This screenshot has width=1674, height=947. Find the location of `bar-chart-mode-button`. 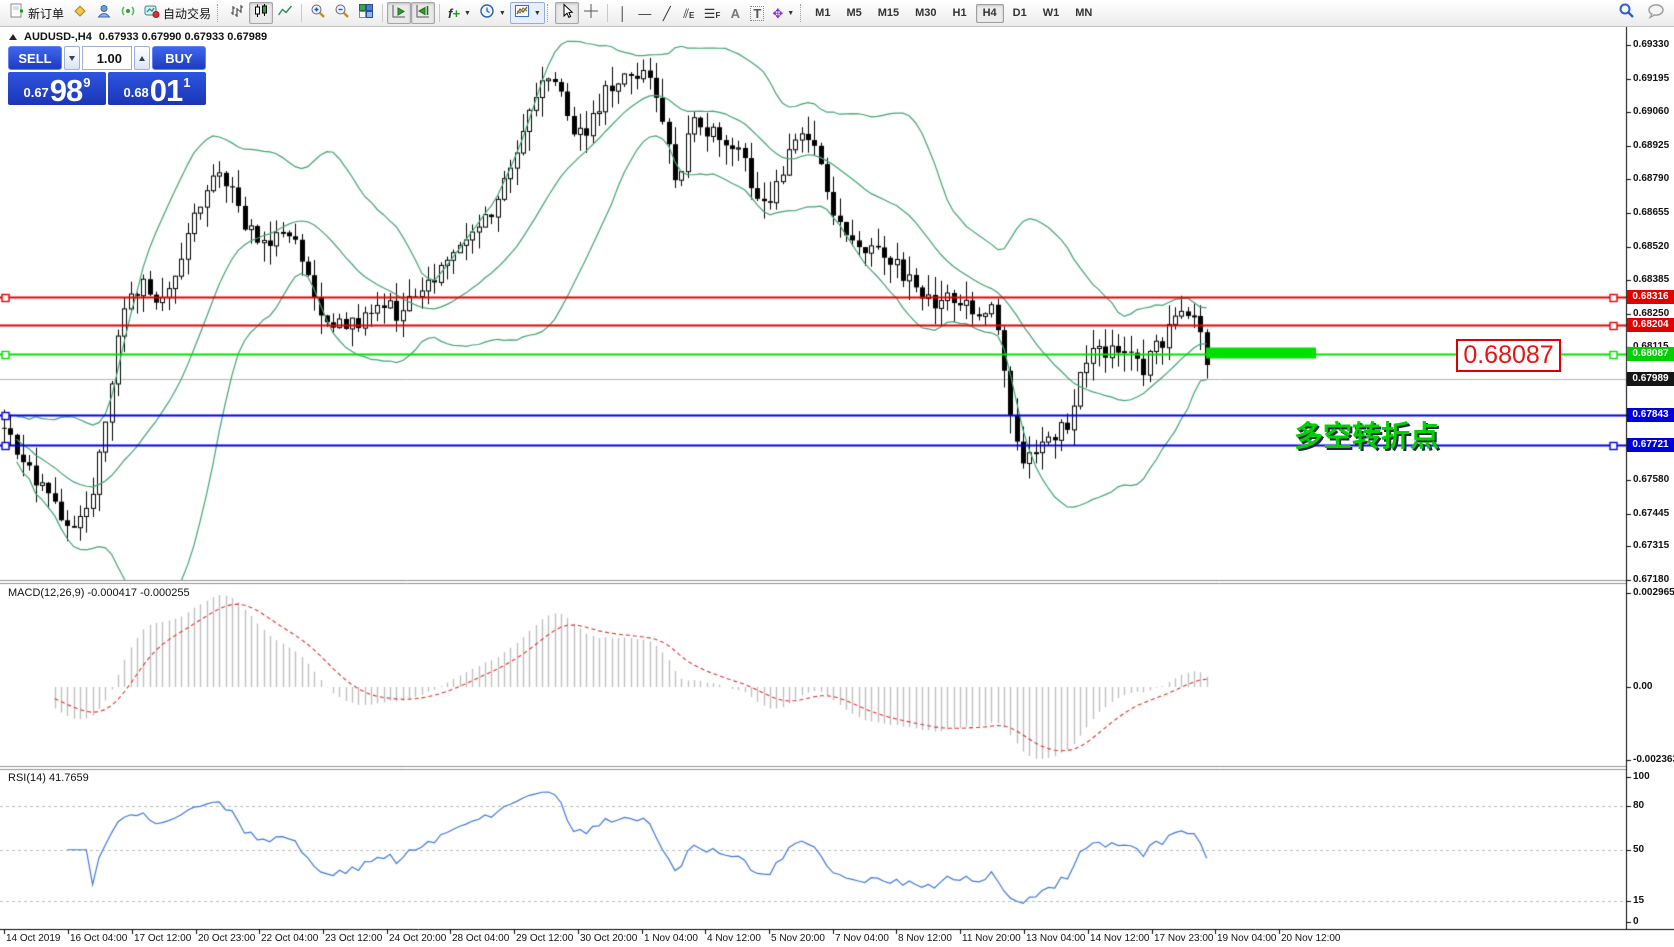

bar-chart-mode-button is located at coordinates (237, 13).